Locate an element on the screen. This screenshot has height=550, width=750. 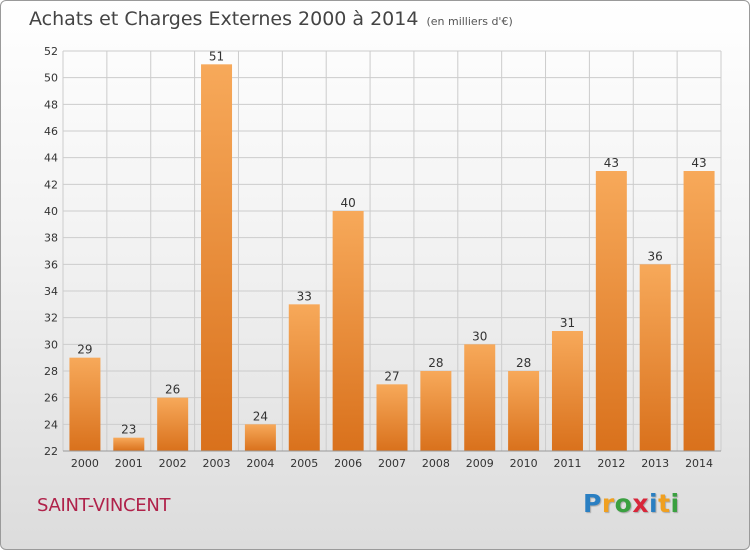
x-tick-label: 2006 is located at coordinates (348, 463).